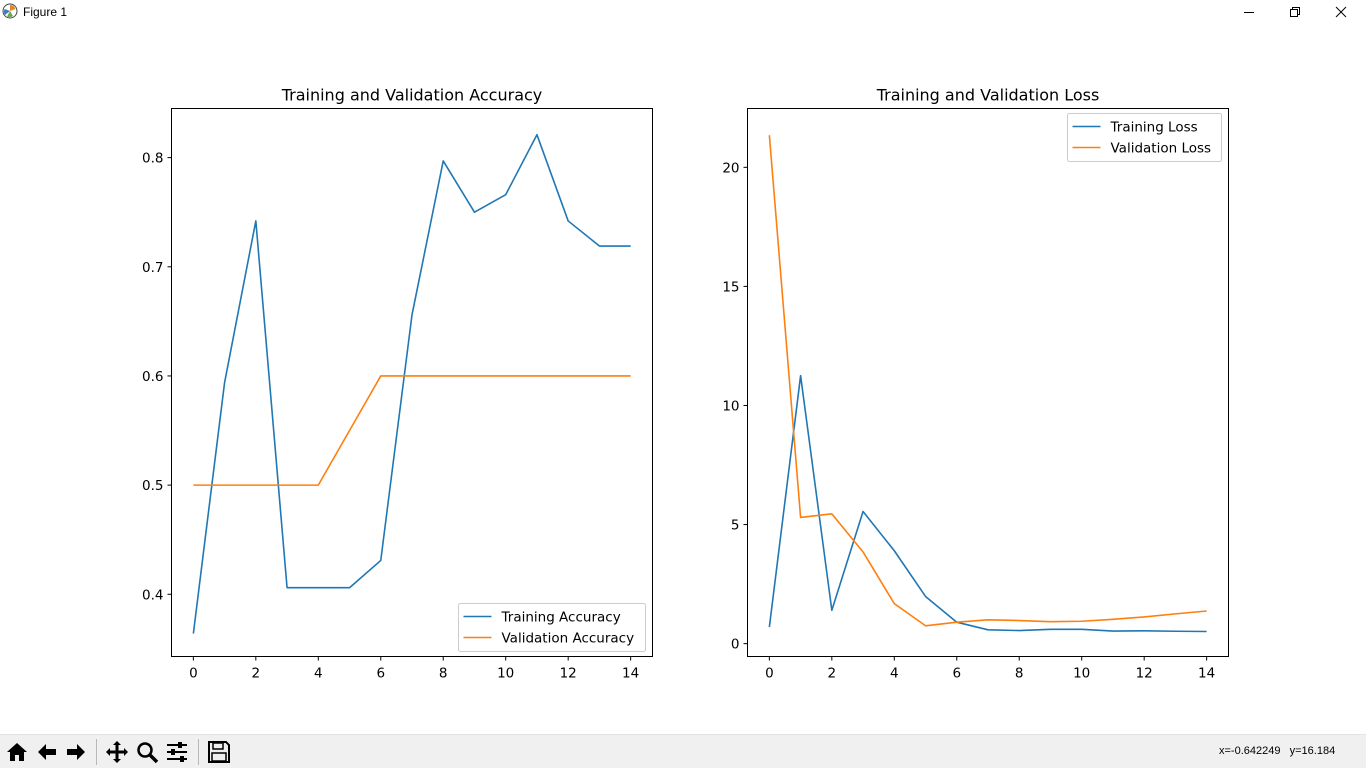 Image resolution: width=1366 pixels, height=768 pixels. What do you see at coordinates (988, 95) in the screenshot?
I see `chart-title: Training and Validation Loss` at bounding box center [988, 95].